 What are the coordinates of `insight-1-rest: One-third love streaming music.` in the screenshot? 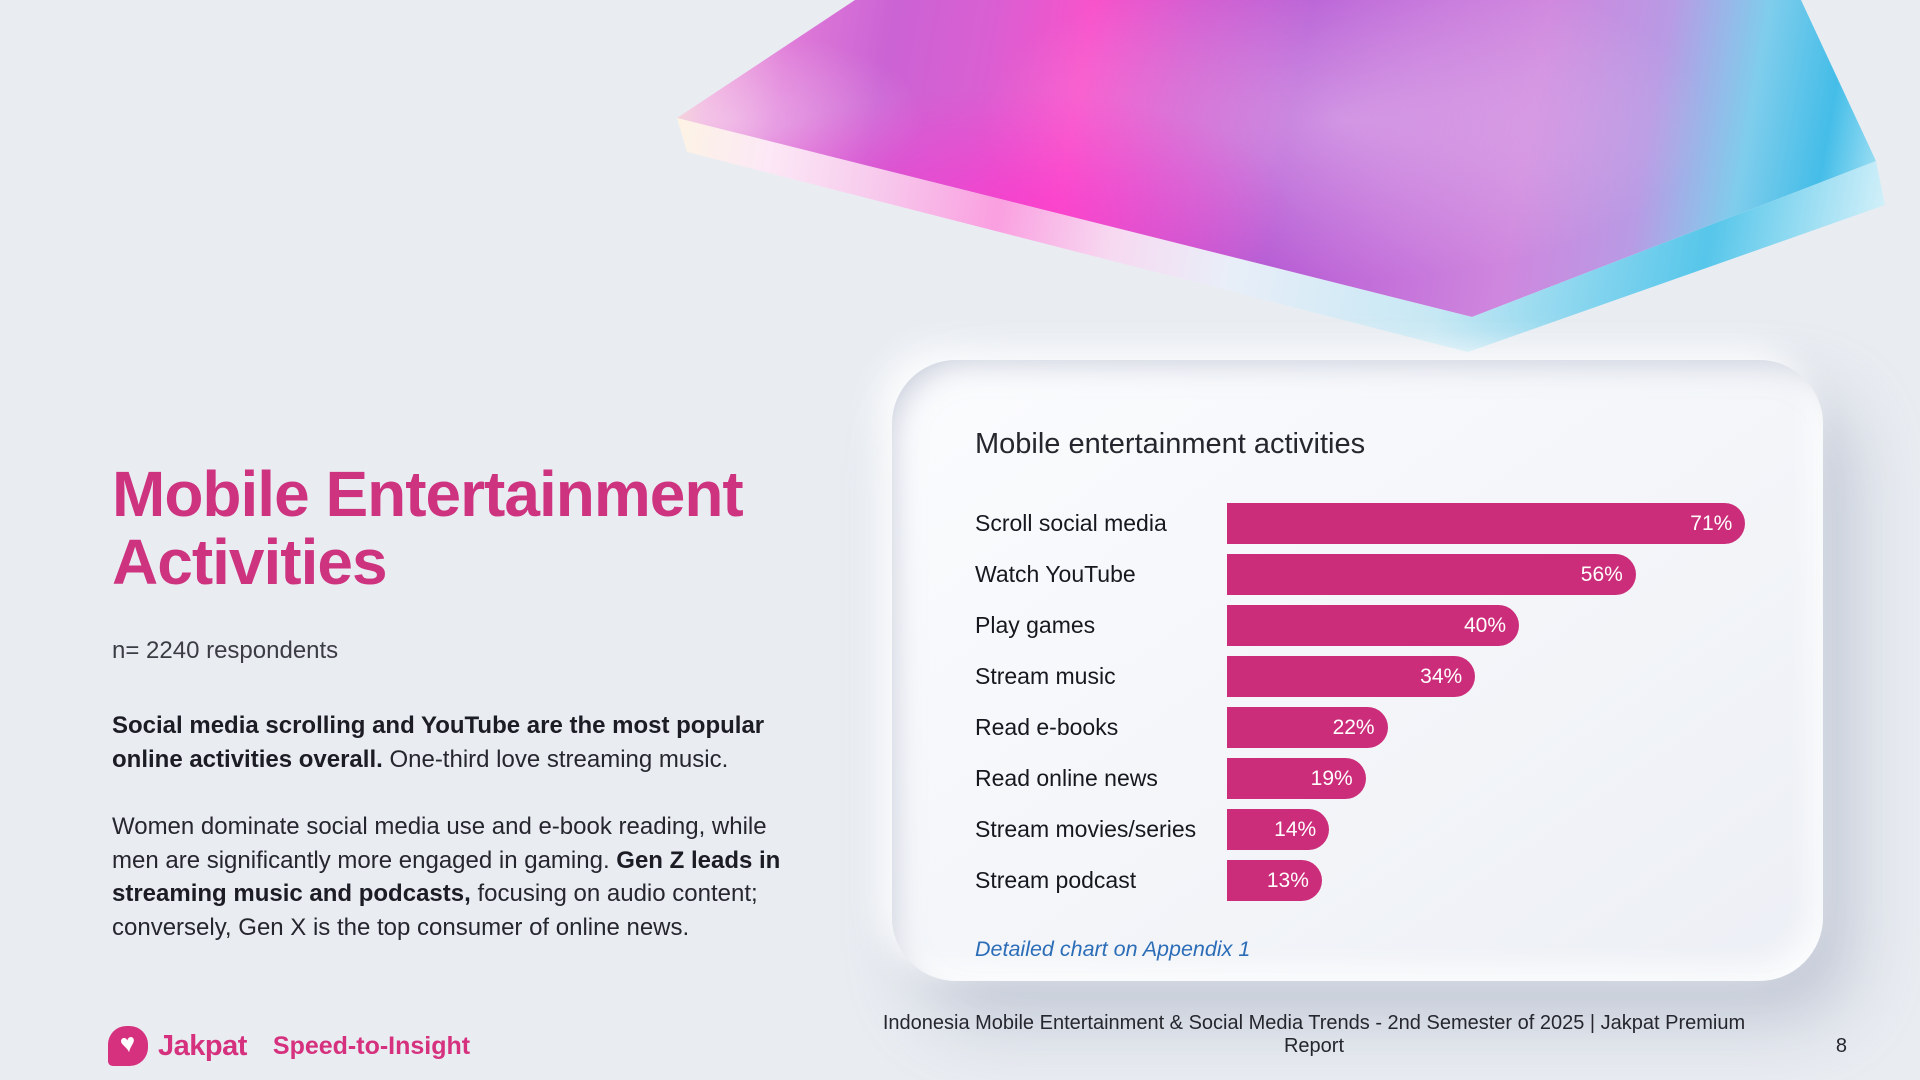 It's located at (555, 759).